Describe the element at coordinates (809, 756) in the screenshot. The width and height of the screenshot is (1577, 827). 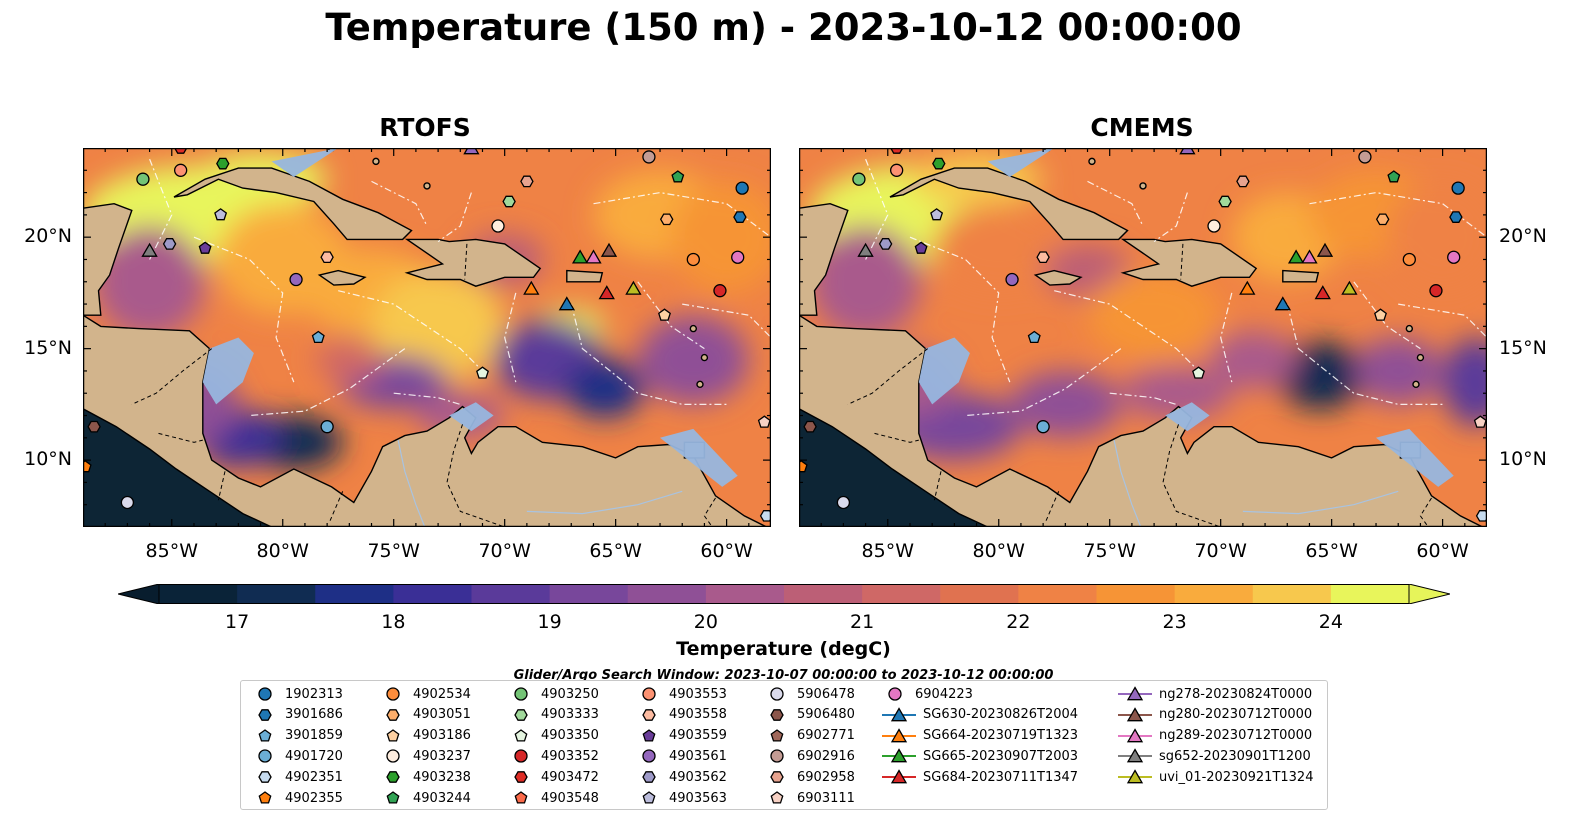
I see `legend-item-6902916: 6902916` at that location.